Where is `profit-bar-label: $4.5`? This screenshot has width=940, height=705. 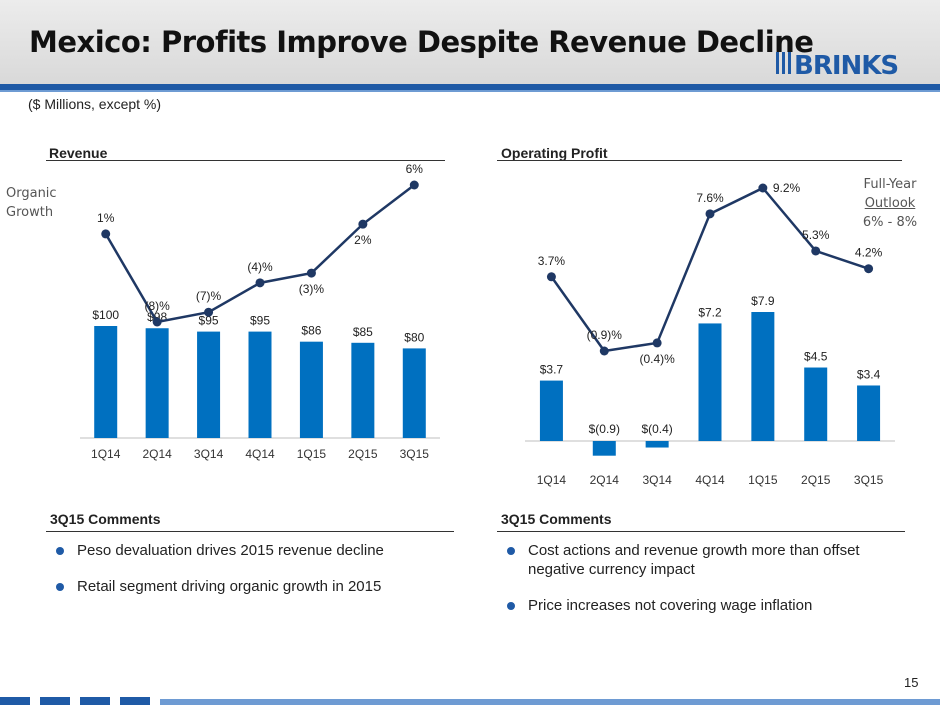
profit-bar-label: $4.5 is located at coordinates (816, 357).